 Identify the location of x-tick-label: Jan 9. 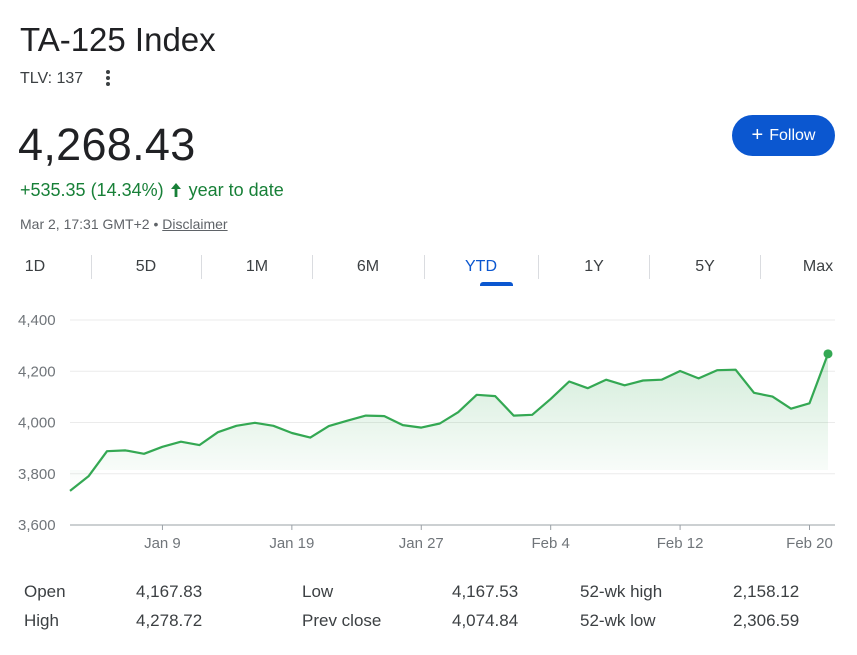
(162, 543).